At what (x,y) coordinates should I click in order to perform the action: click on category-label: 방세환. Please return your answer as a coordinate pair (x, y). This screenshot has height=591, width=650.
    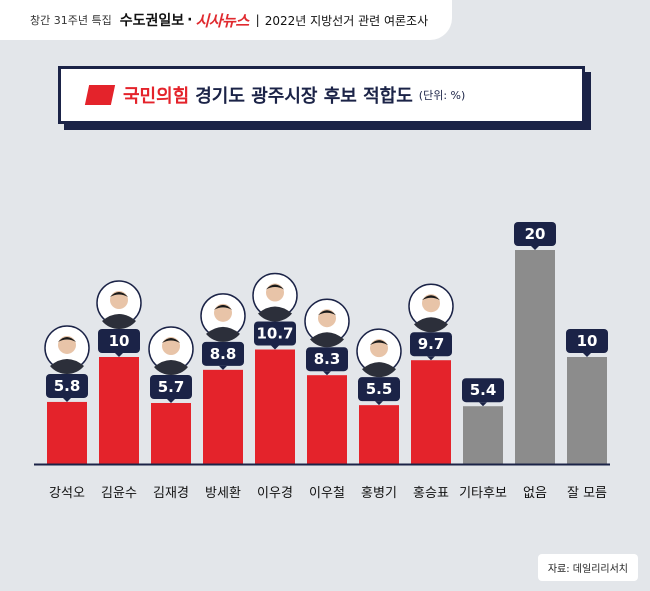
    Looking at the image, I should click on (223, 493).